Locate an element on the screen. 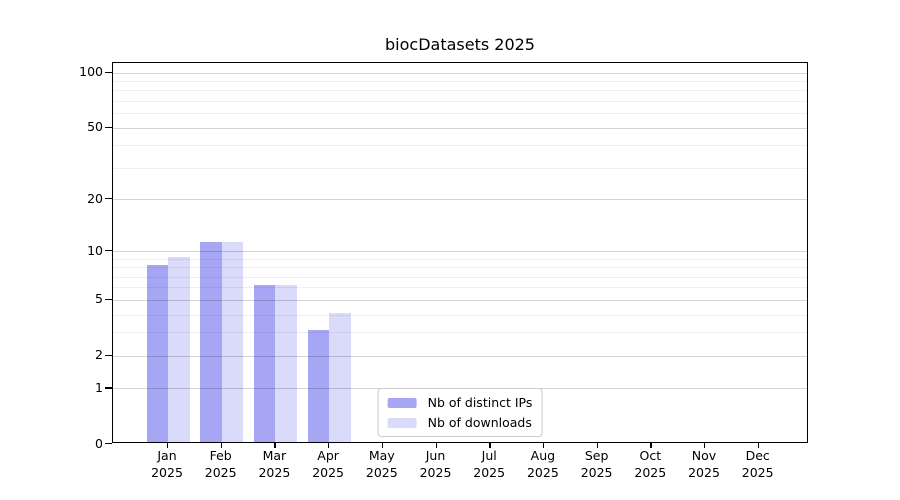 This screenshot has height=500, width=900. bar-downloads-mar is located at coordinates (286, 363).